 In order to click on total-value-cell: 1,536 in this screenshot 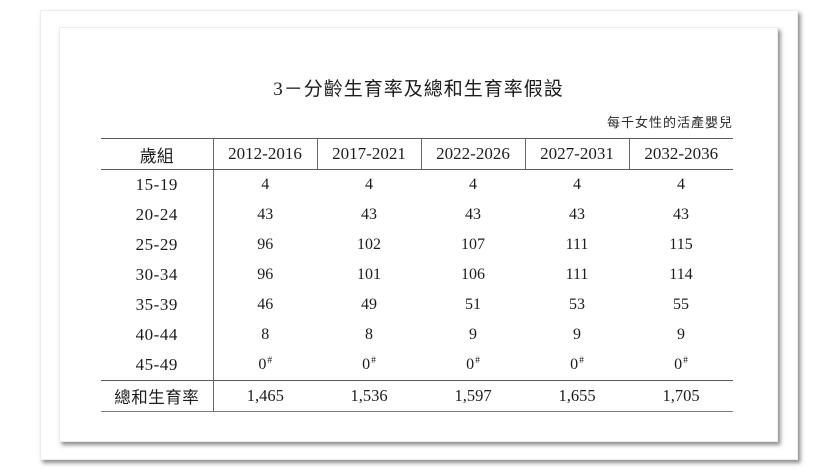, I will do `click(369, 396)`.